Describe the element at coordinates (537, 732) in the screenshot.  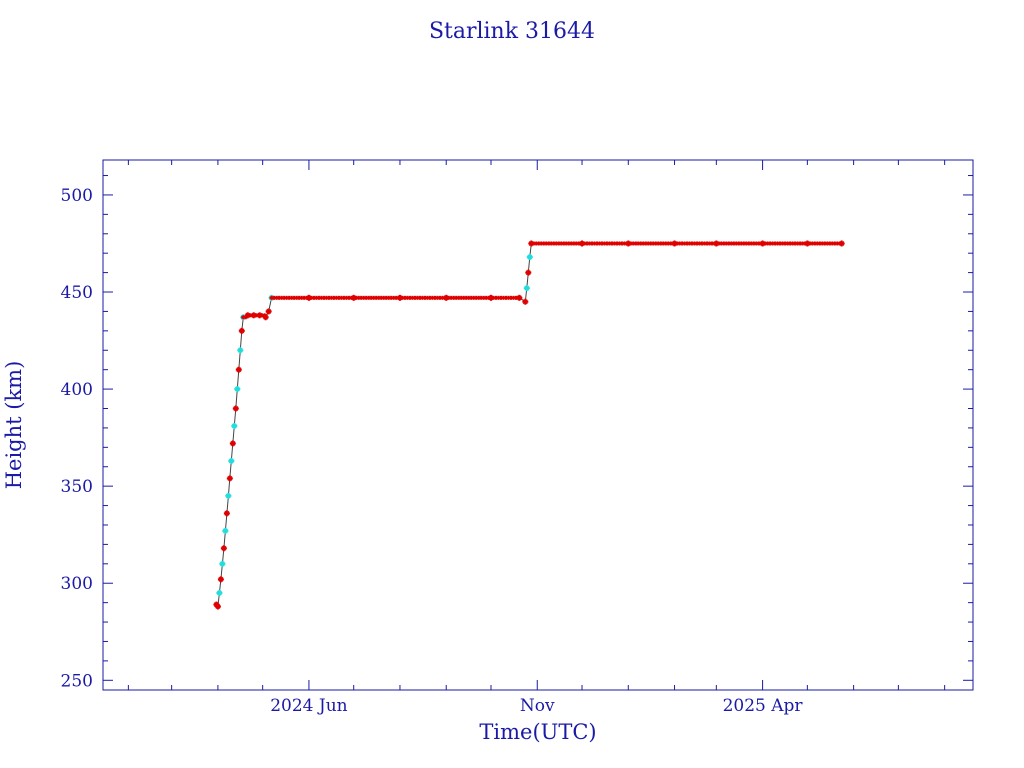
I see `x-axis-label: Time(UTC)` at that location.